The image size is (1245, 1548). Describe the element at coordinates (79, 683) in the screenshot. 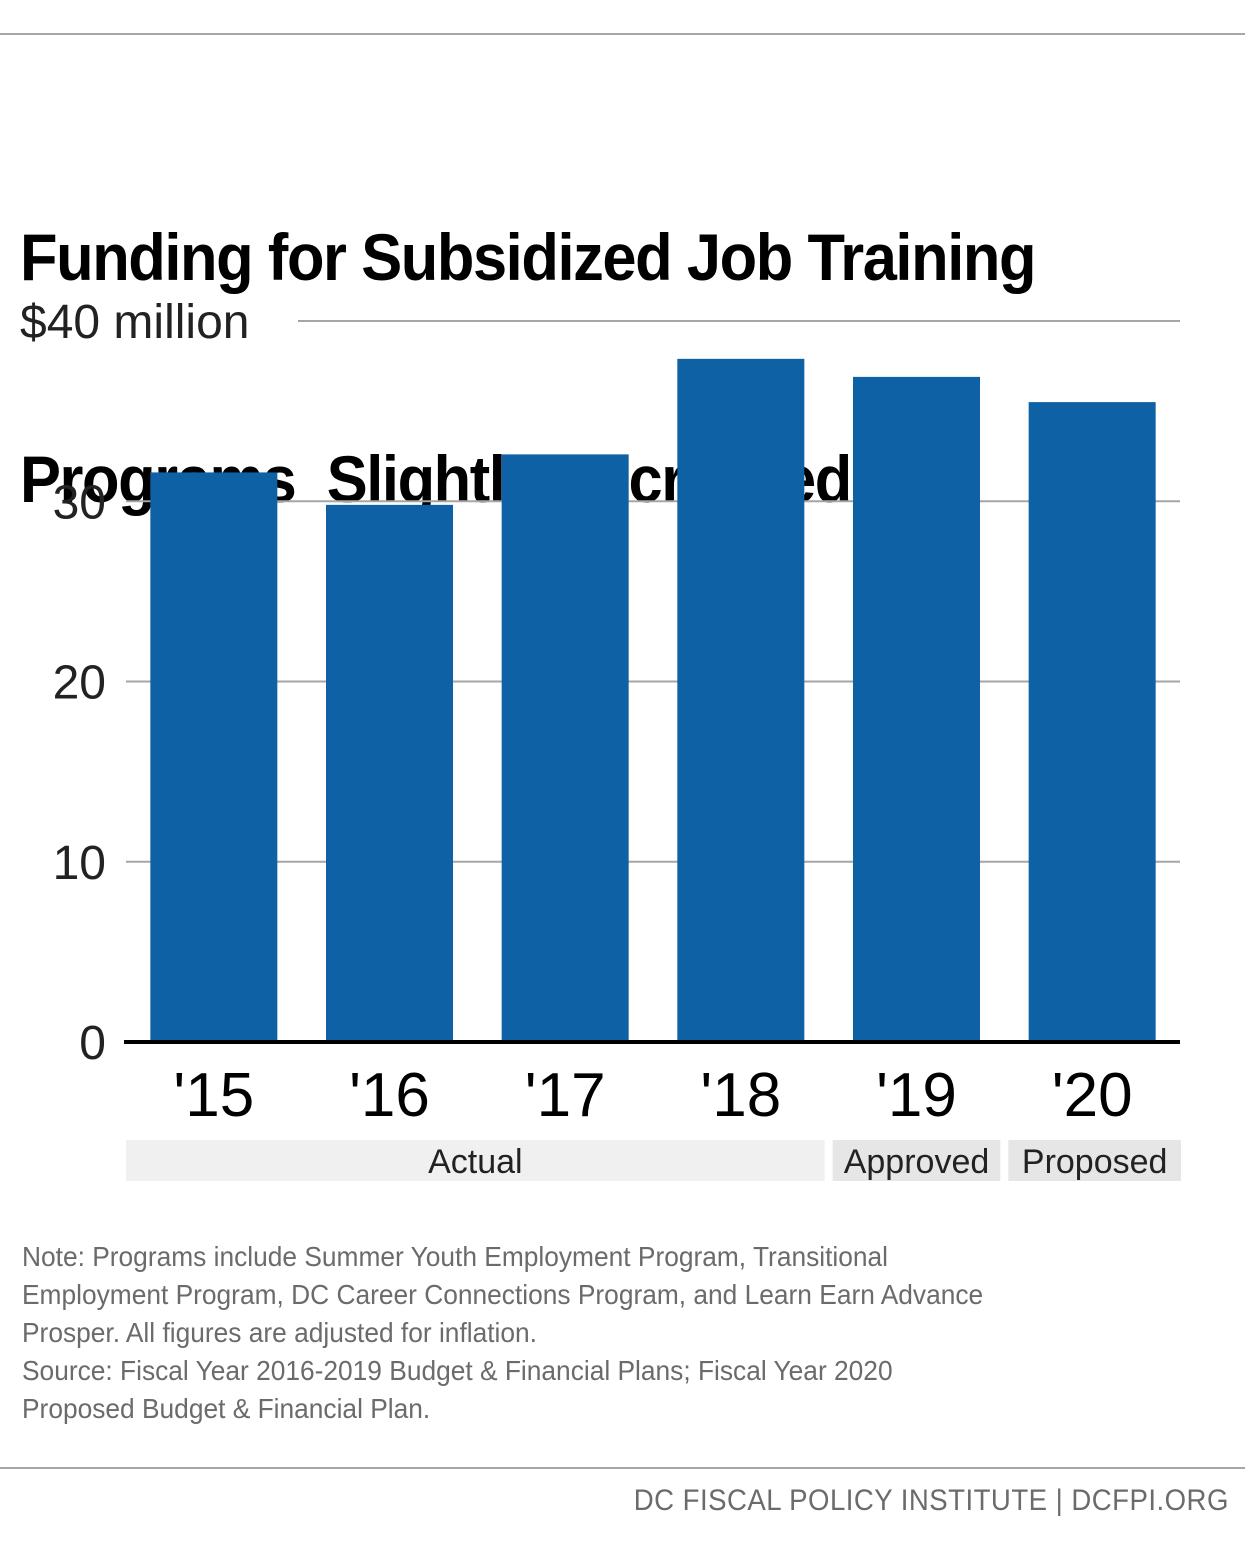

I see `y-tick-label: 20` at that location.